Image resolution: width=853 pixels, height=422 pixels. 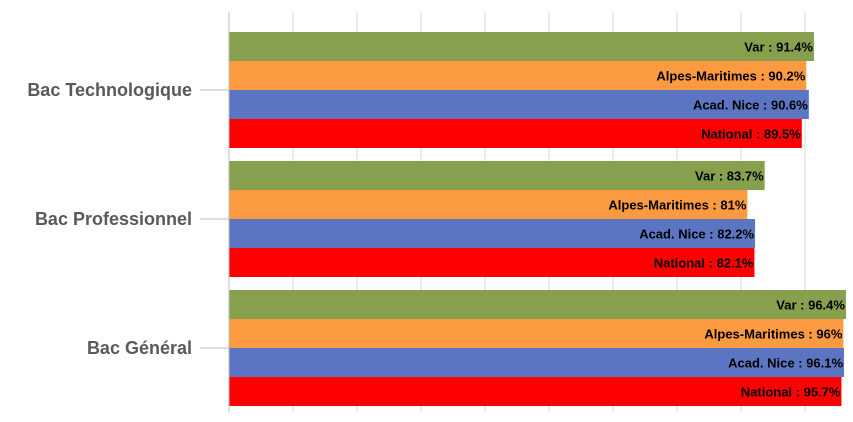 I want to click on data-label: Alpes-Maritimes : 96%, so click(x=773, y=334).